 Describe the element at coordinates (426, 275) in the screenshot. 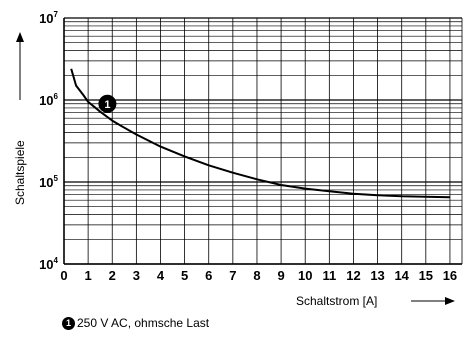

I see `x-tick-label: 15` at that location.